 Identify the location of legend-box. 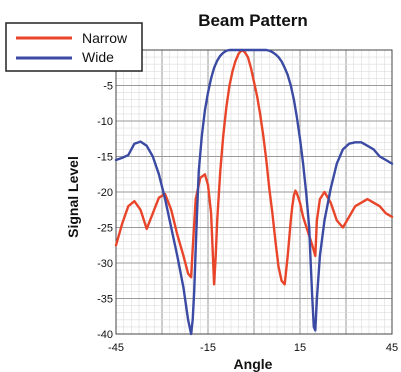
(74, 47).